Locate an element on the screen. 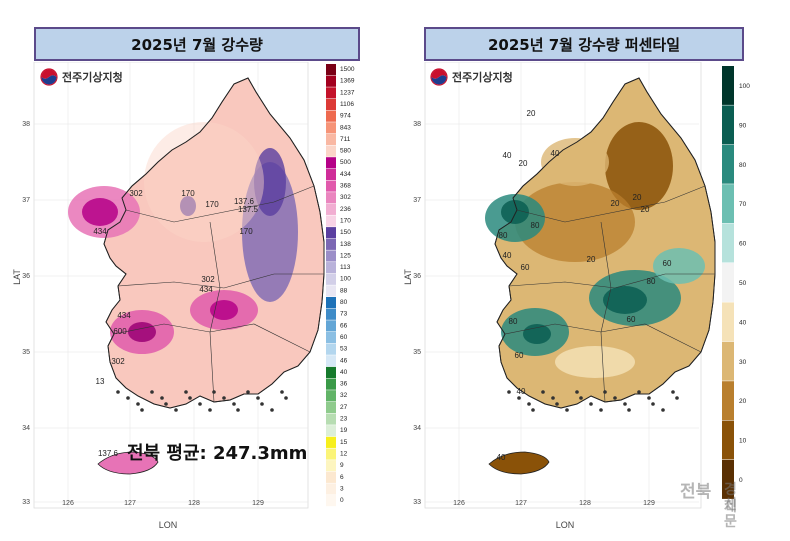  regional-average-label: 전북 평균: 247.3mm is located at coordinates (217, 453).